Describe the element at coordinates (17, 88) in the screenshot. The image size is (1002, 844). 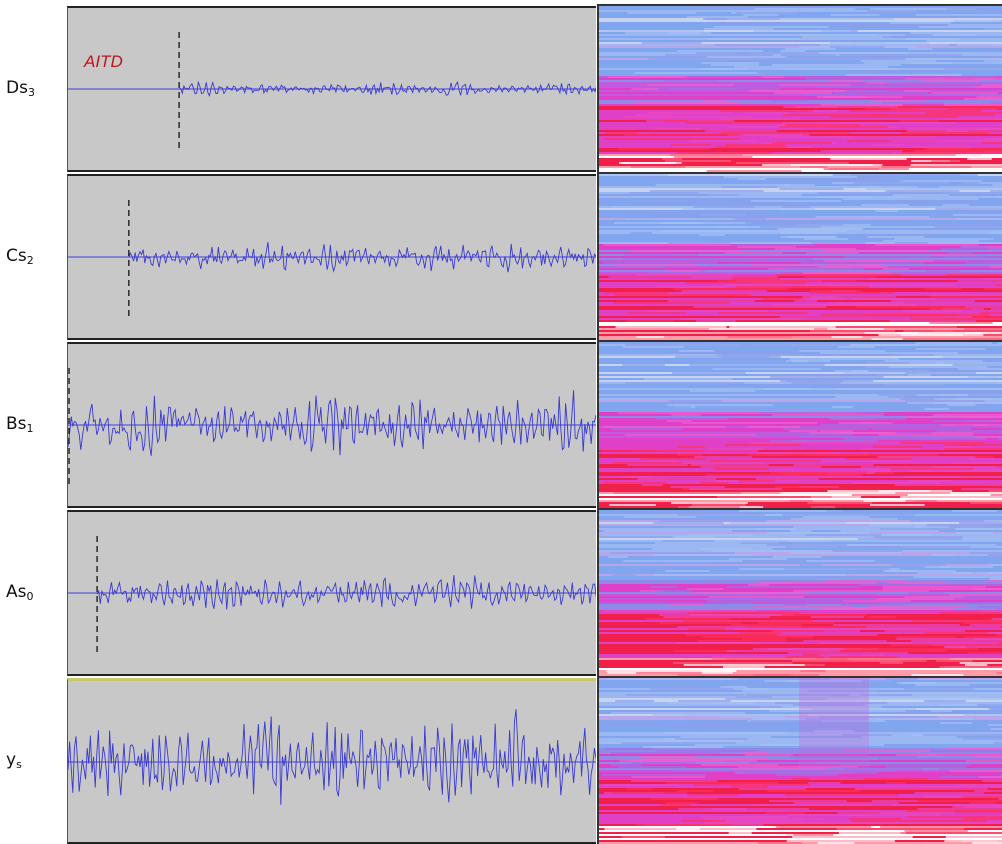
I see `row-label-main: Ds` at that location.